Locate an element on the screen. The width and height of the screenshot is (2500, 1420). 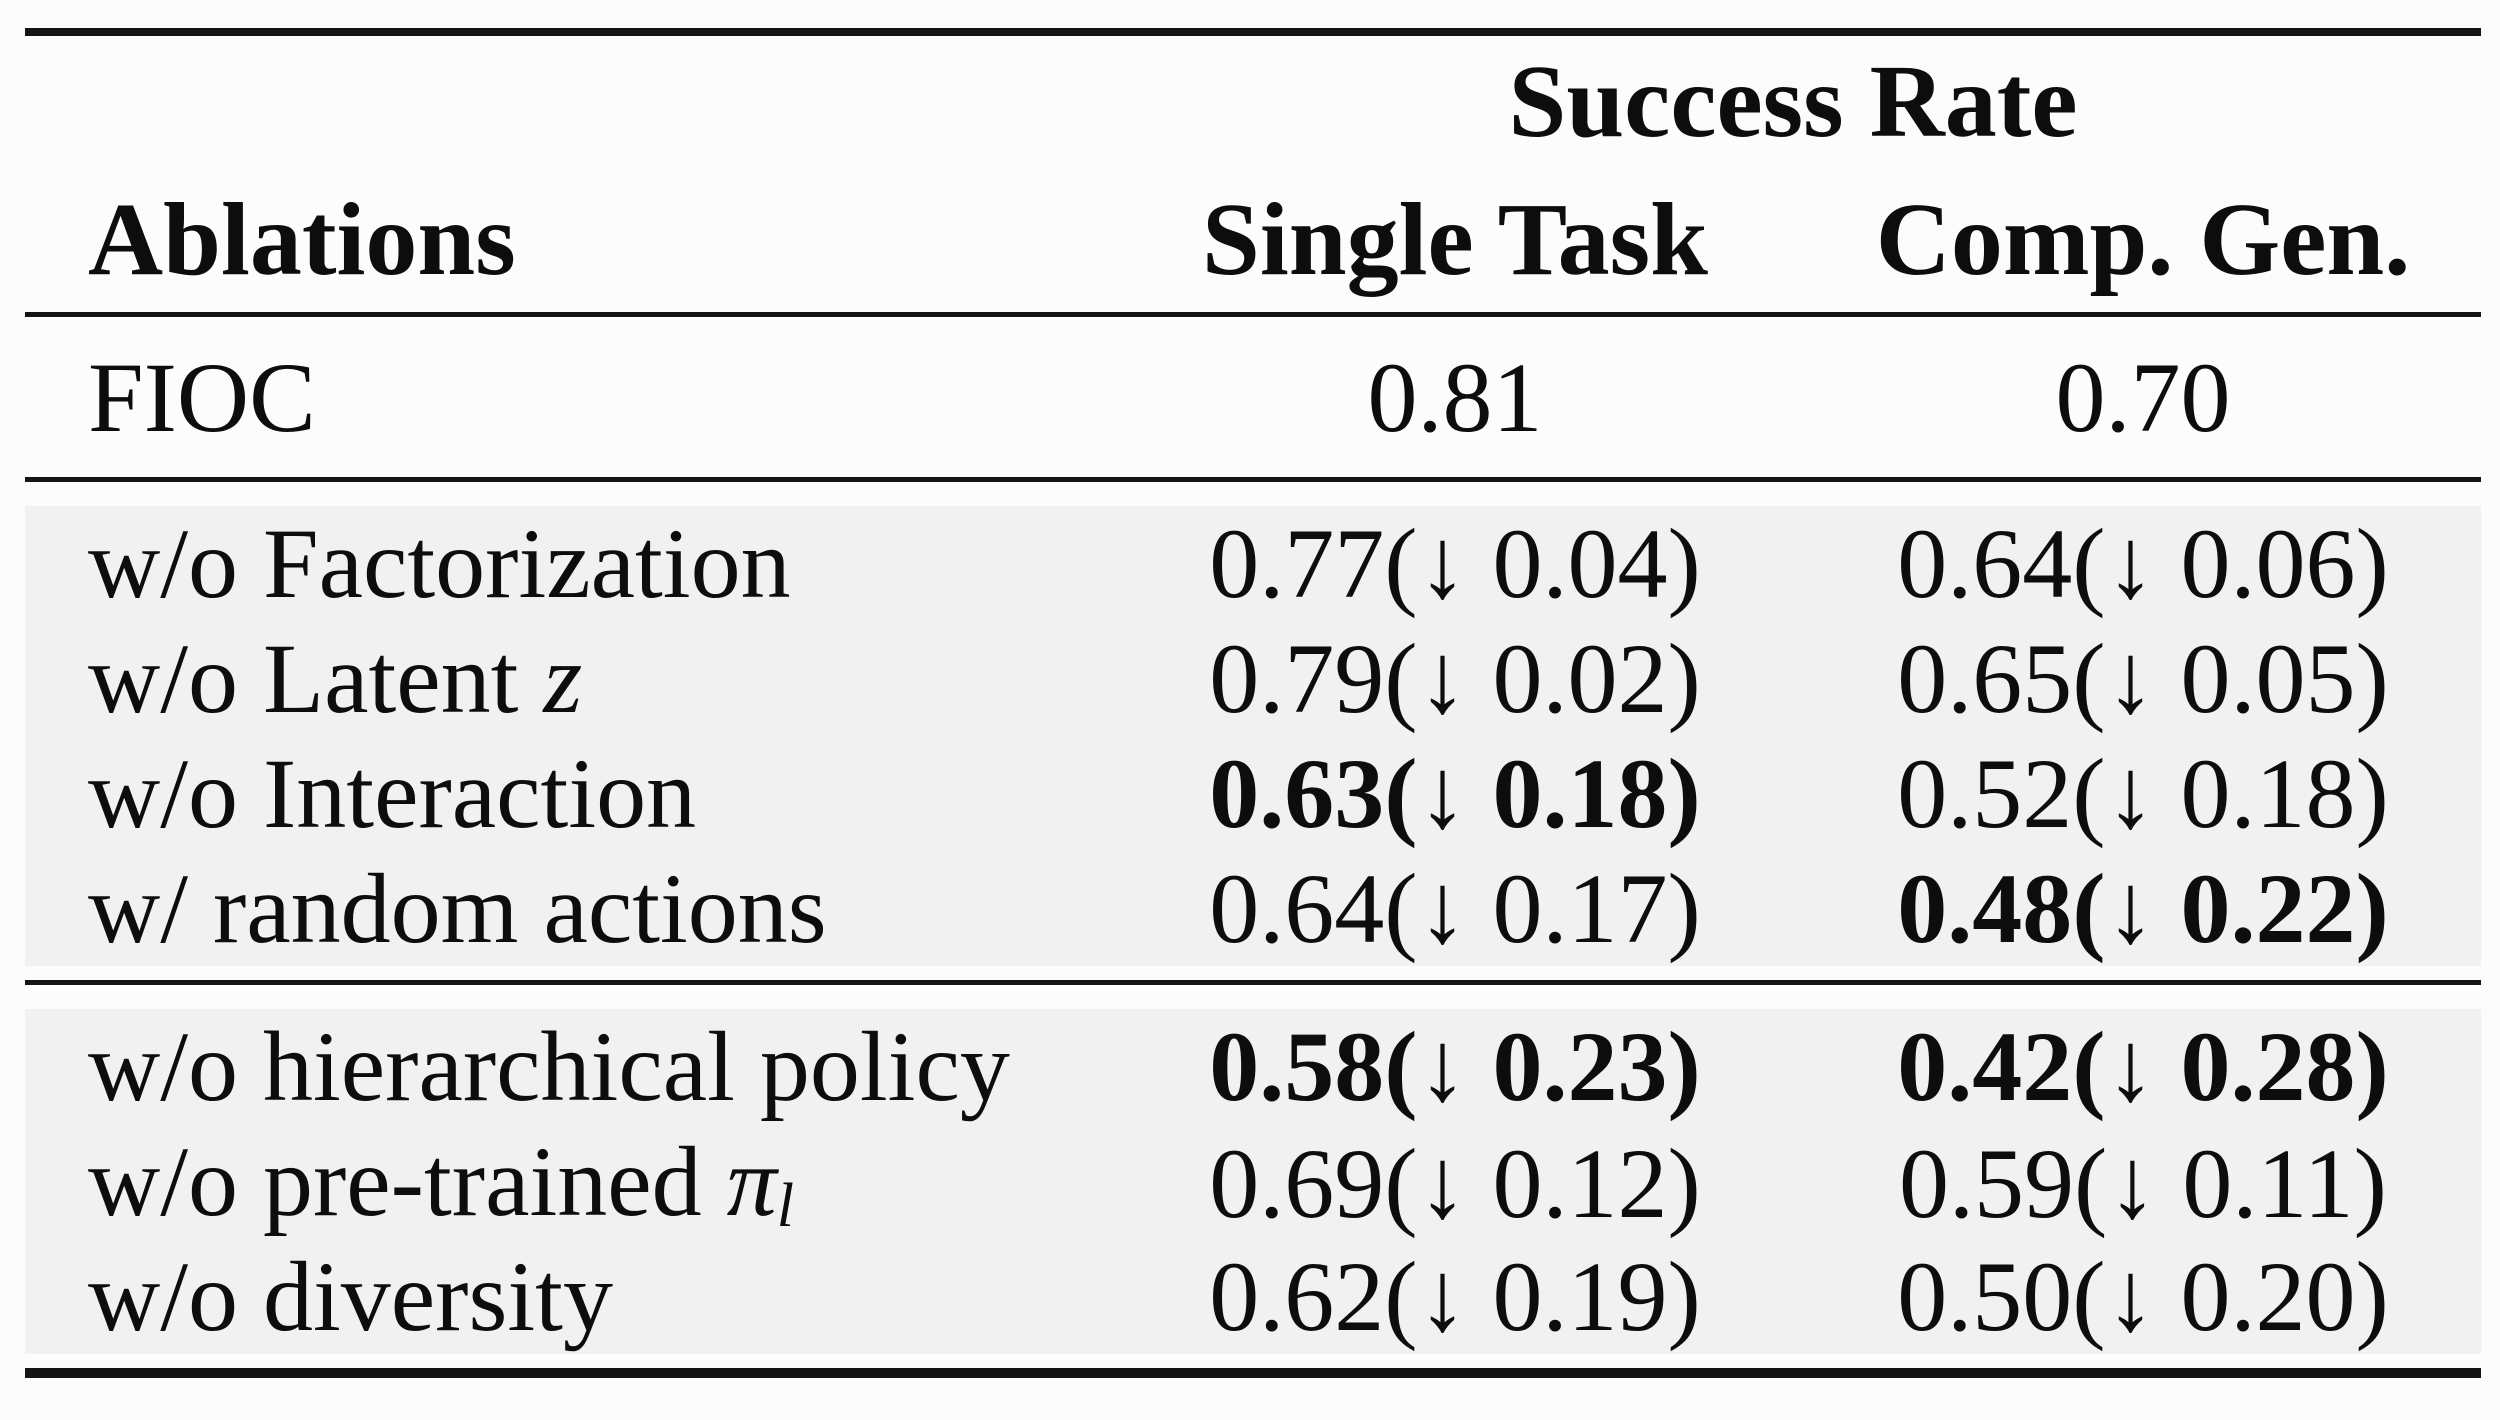
cell-single-task: 0.63(↓ 0.18) is located at coordinates (1455, 793).